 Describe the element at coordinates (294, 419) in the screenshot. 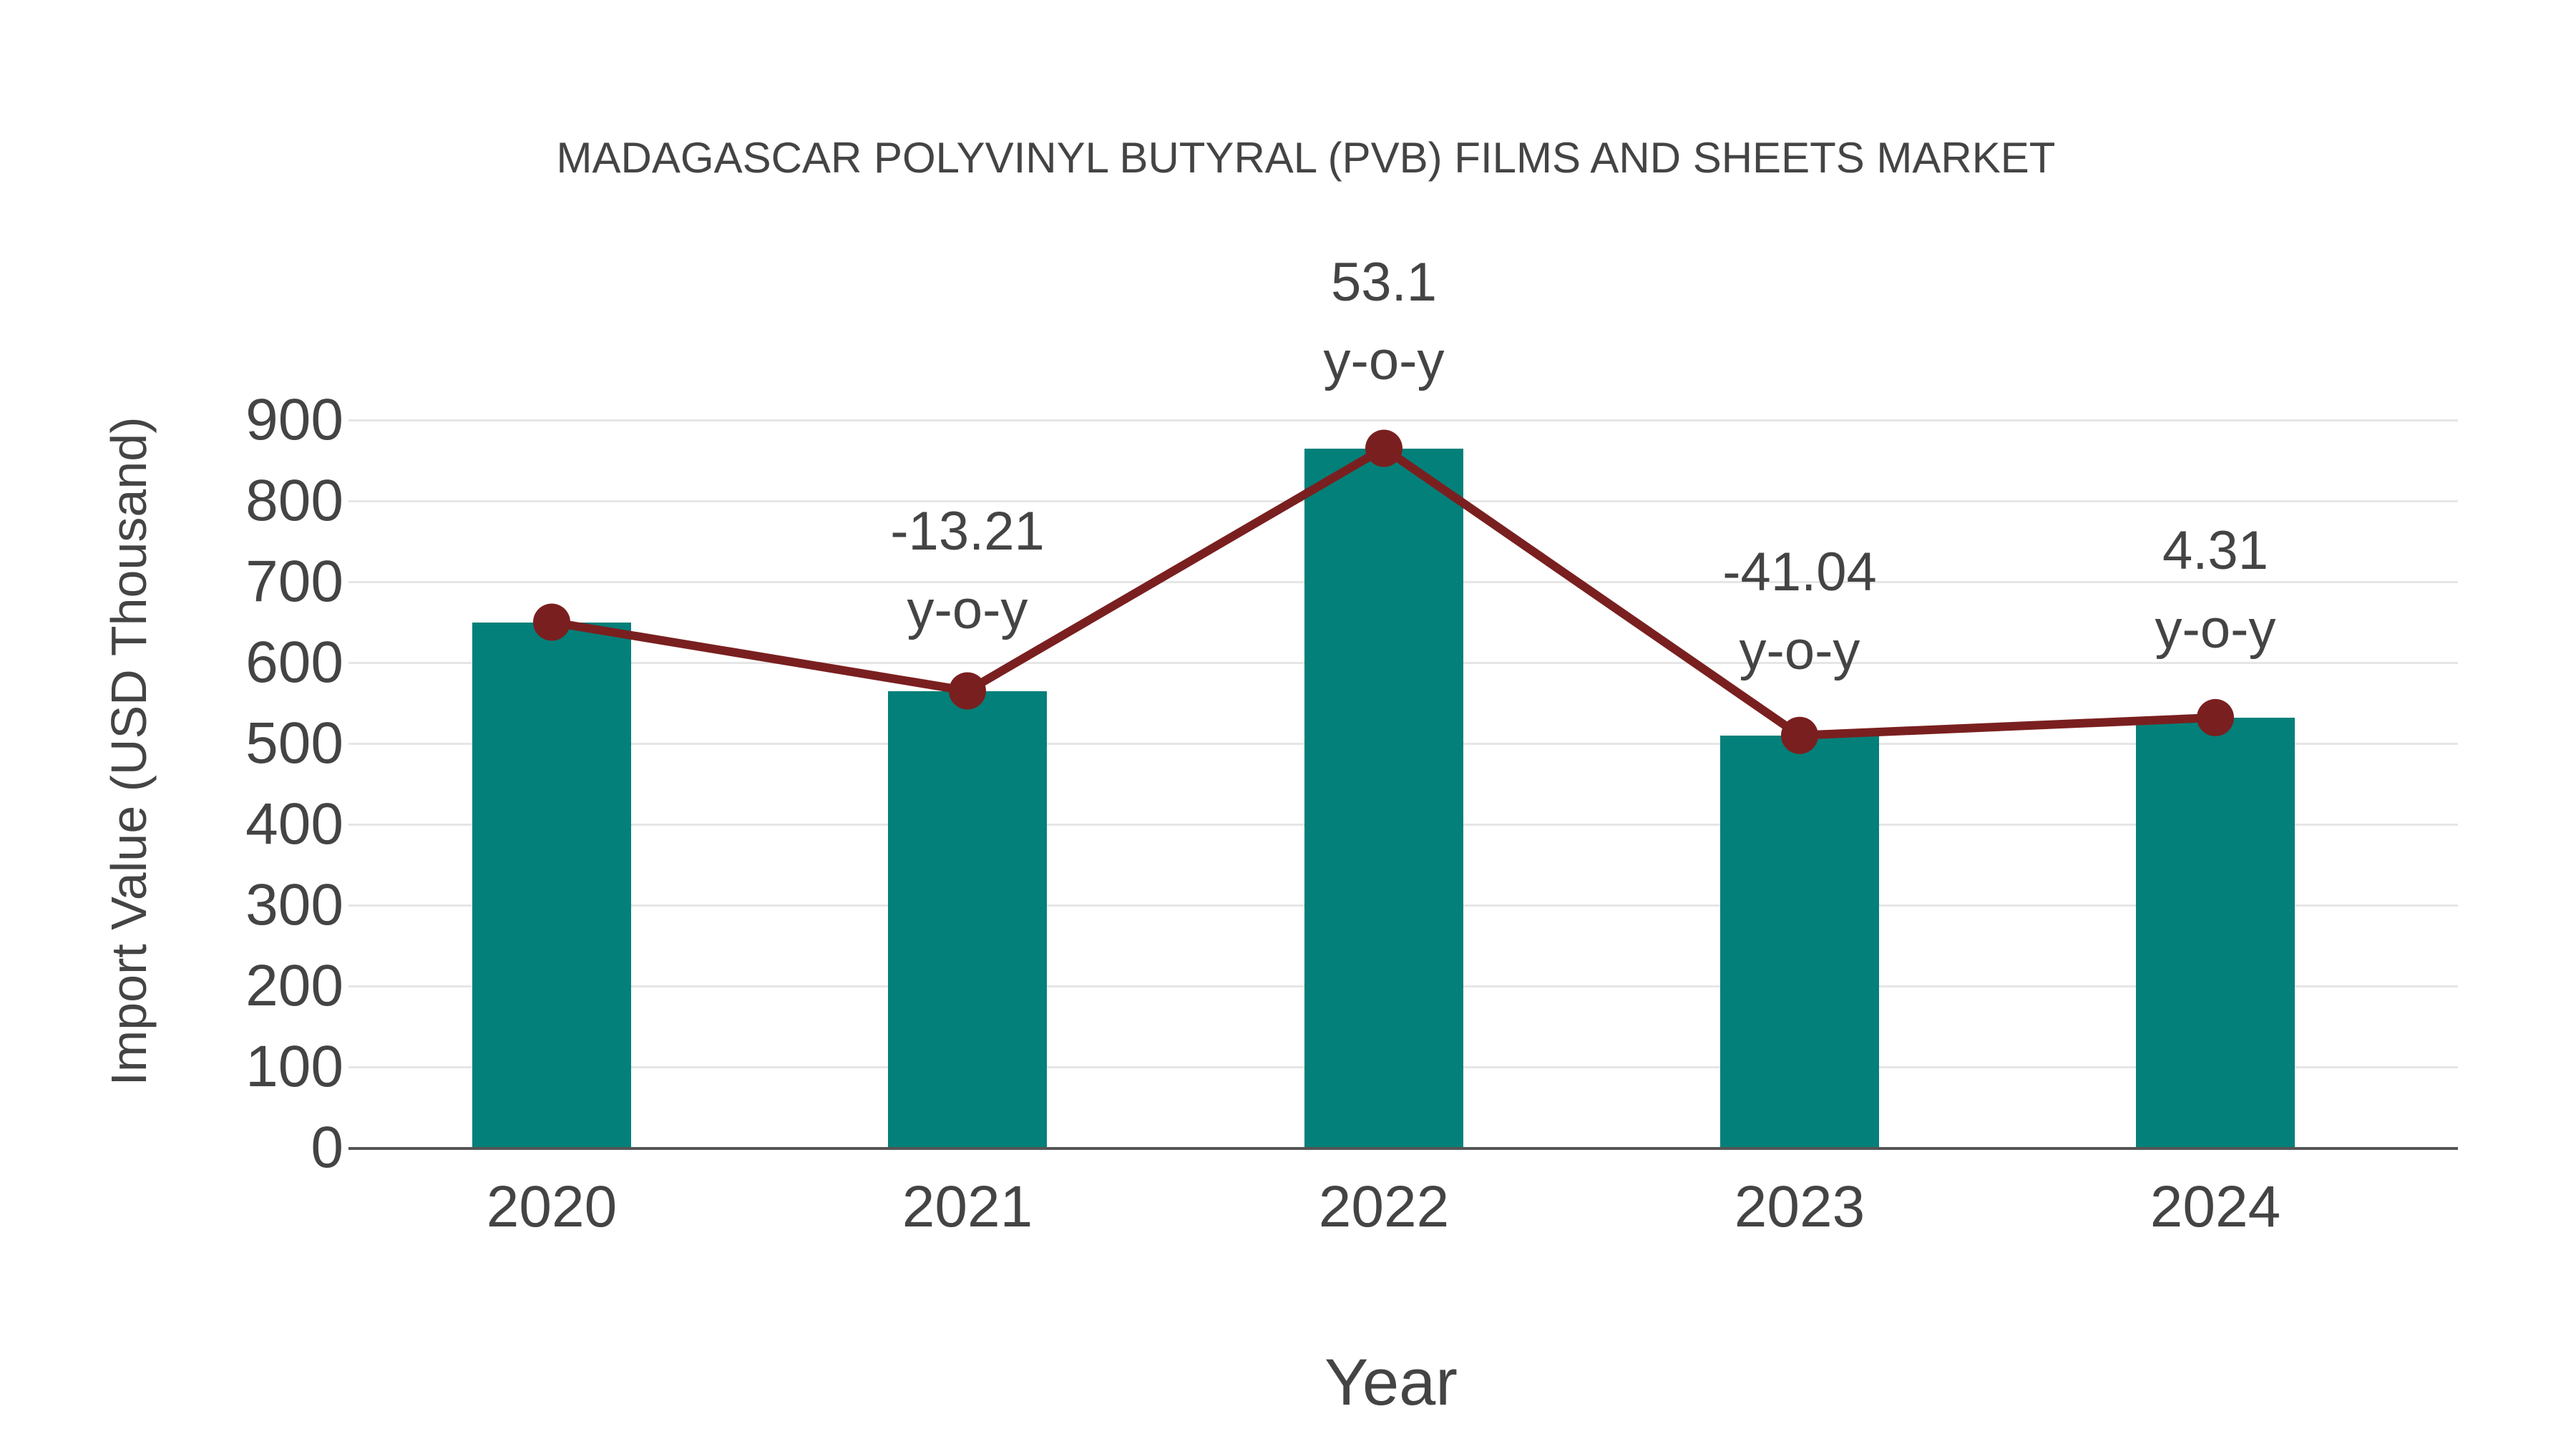

I see `y-tick-label: 900` at that location.